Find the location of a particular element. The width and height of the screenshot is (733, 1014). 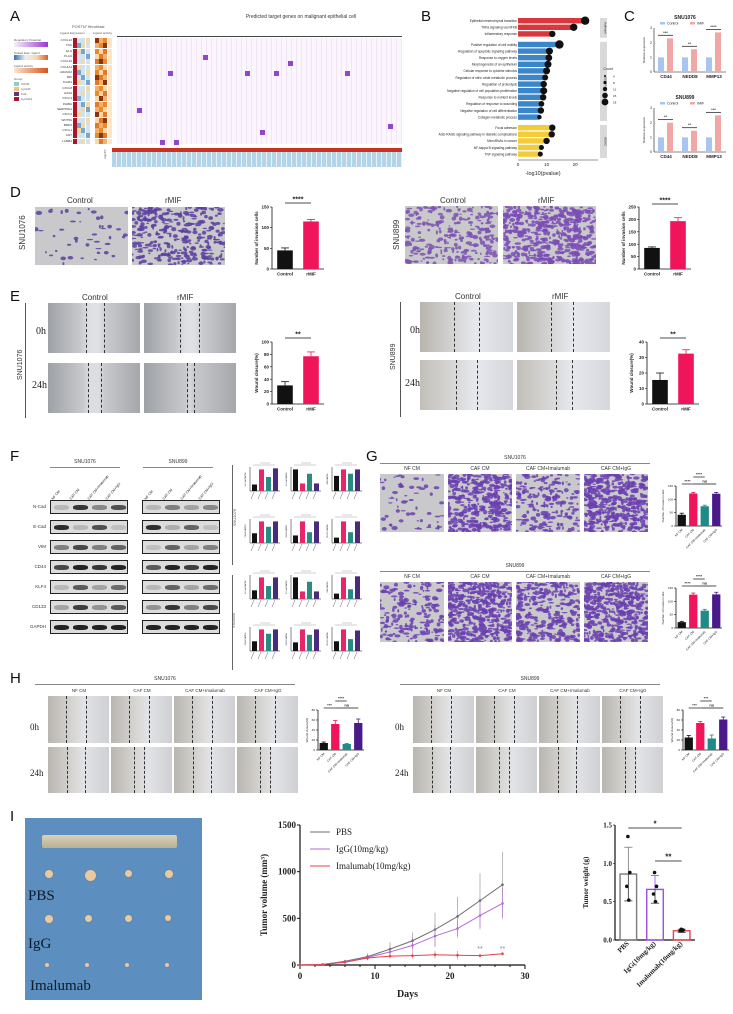

f-cell-line-snu899: SNU899 is located at coordinates (178, 462).